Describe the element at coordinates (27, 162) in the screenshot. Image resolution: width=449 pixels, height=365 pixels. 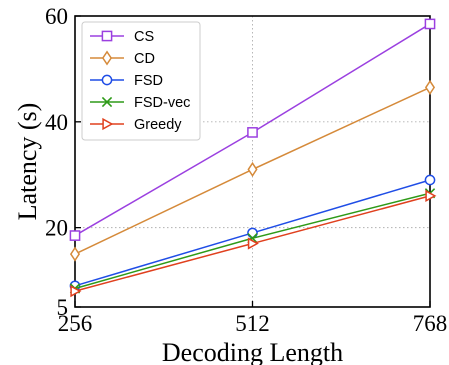
I see `y-axis-title: Latency (s)` at that location.